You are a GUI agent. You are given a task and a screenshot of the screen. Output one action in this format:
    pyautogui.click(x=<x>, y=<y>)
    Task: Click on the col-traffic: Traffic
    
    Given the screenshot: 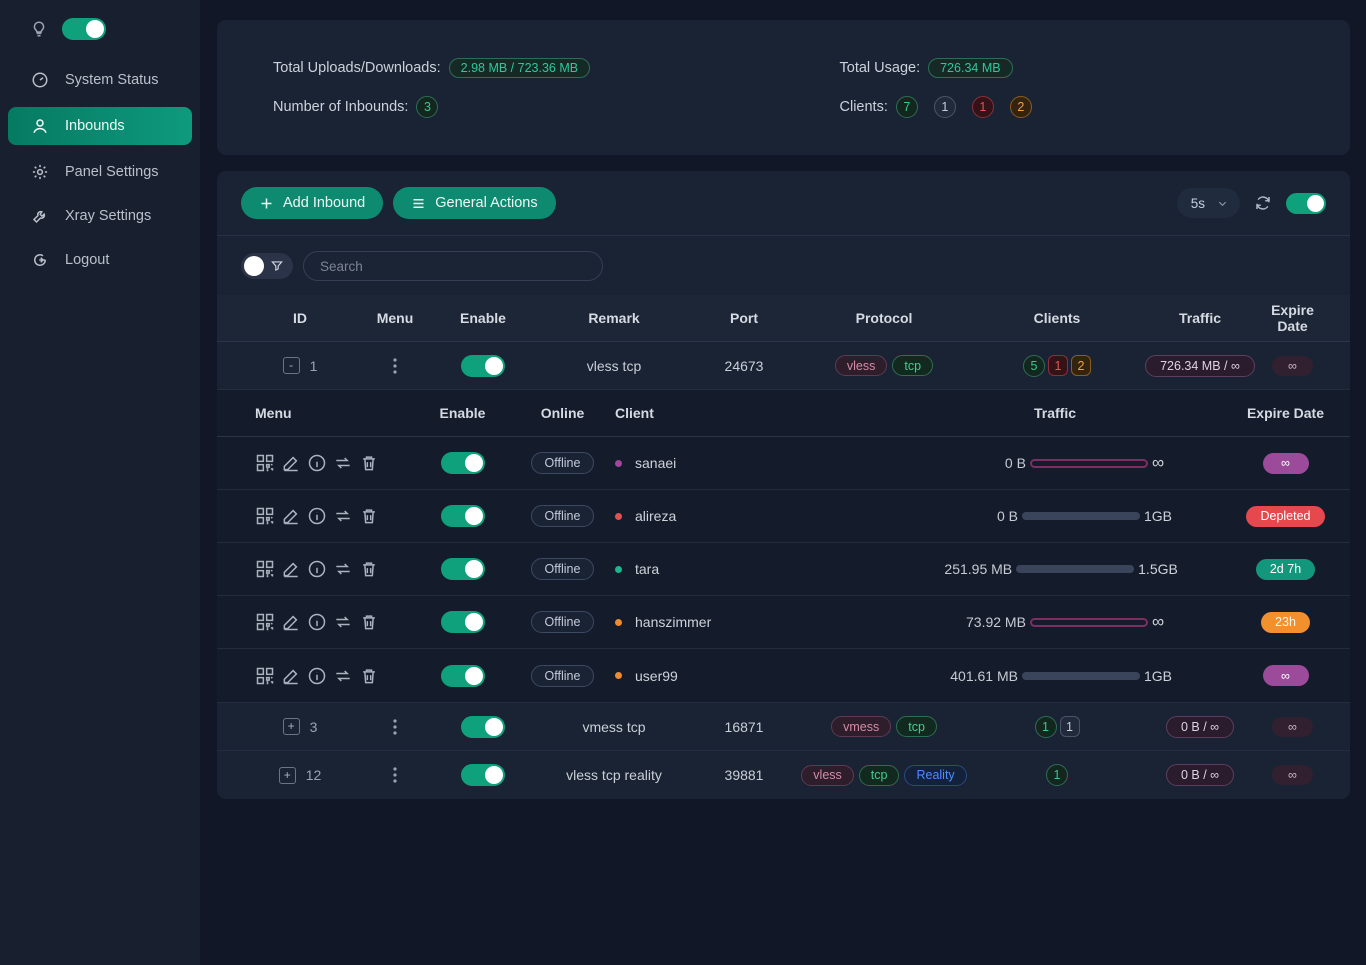 What is the action you would take?
    pyautogui.click(x=1054, y=413)
    